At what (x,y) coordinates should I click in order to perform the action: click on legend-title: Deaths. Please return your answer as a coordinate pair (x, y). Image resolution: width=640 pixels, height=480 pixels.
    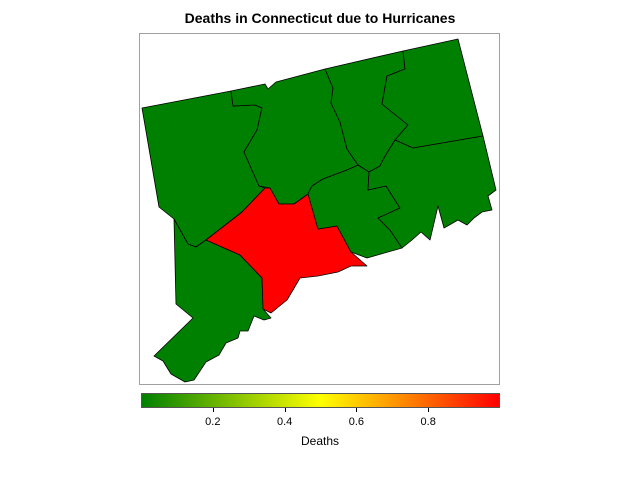
    Looking at the image, I should click on (320, 441).